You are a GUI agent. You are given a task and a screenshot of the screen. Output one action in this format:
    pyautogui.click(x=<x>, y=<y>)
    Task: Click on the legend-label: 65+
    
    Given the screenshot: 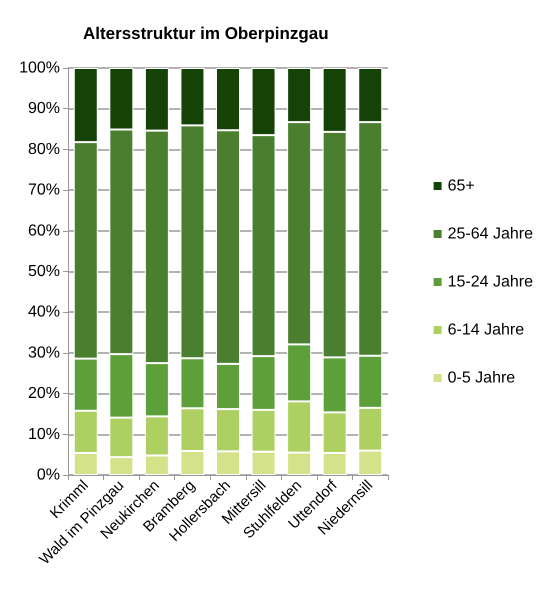 What is the action you would take?
    pyautogui.click(x=461, y=186)
    